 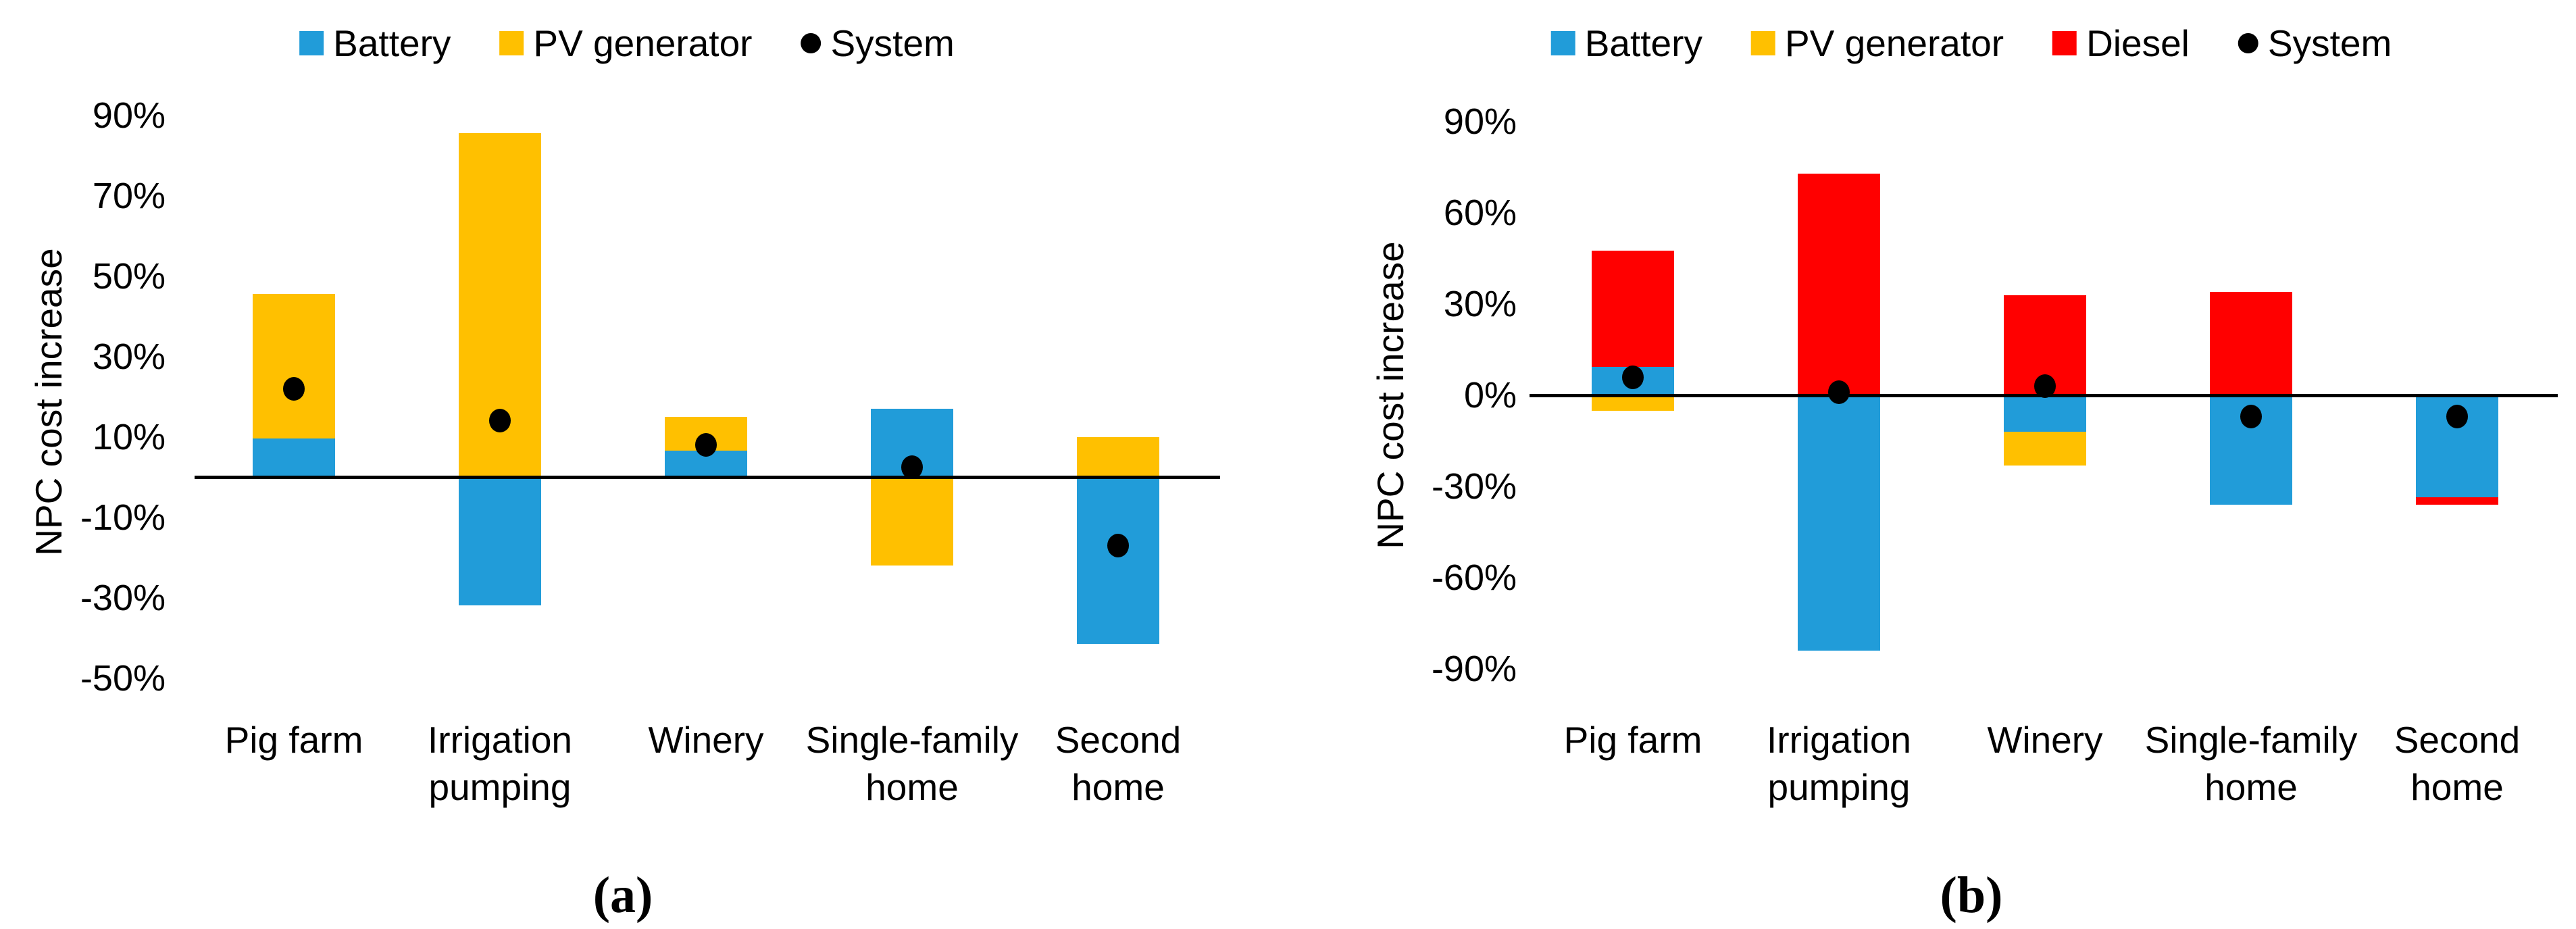 What do you see at coordinates (1474, 577) in the screenshot?
I see `y-tick-label: -60%` at bounding box center [1474, 577].